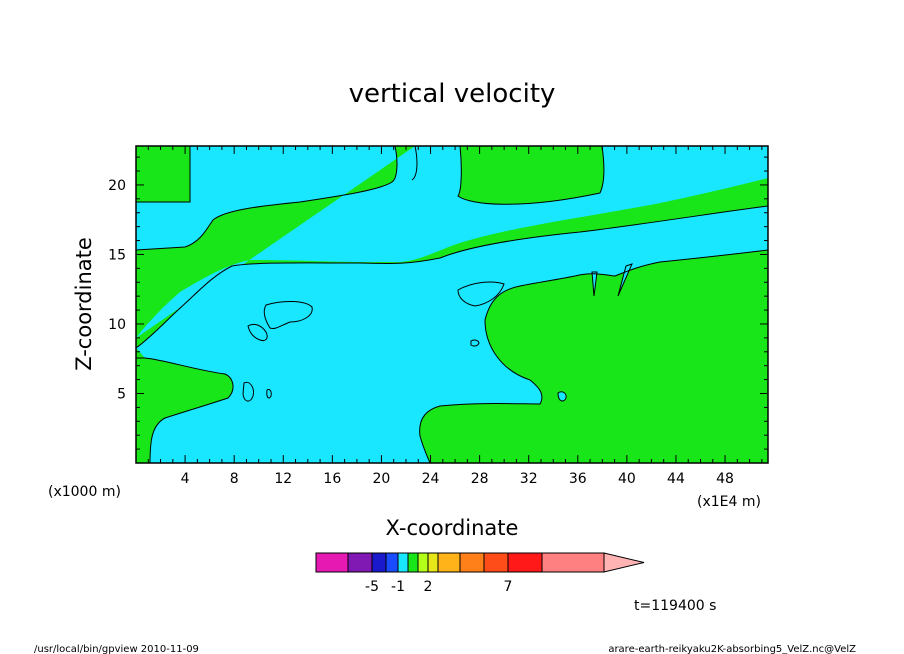 The image size is (904, 654). I want to click on y-tick-label: 15, so click(117, 255).